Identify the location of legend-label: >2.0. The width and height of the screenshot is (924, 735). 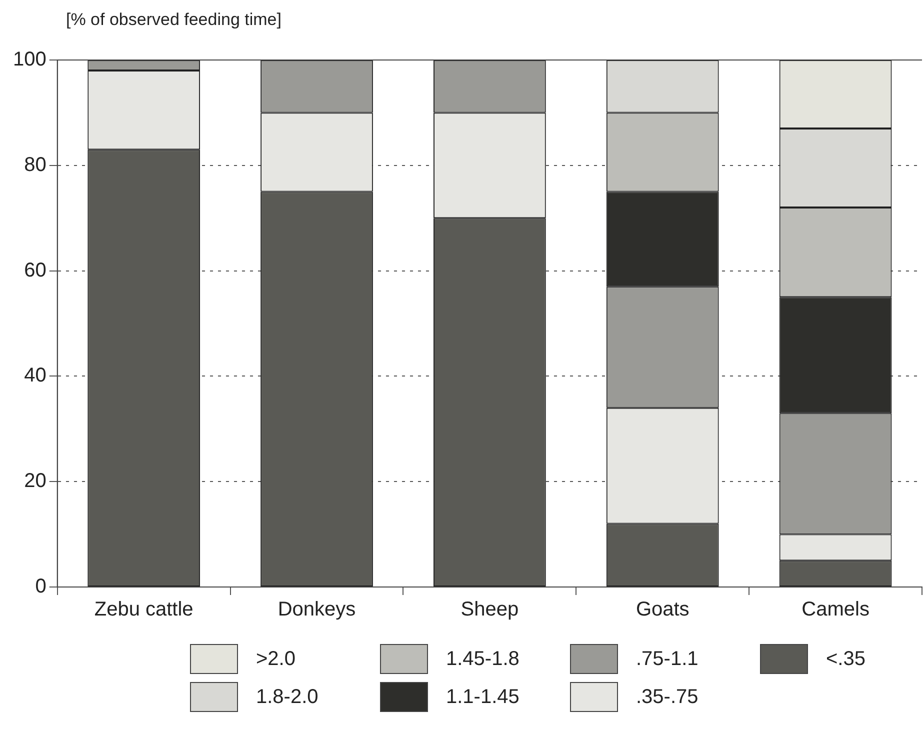
(276, 659).